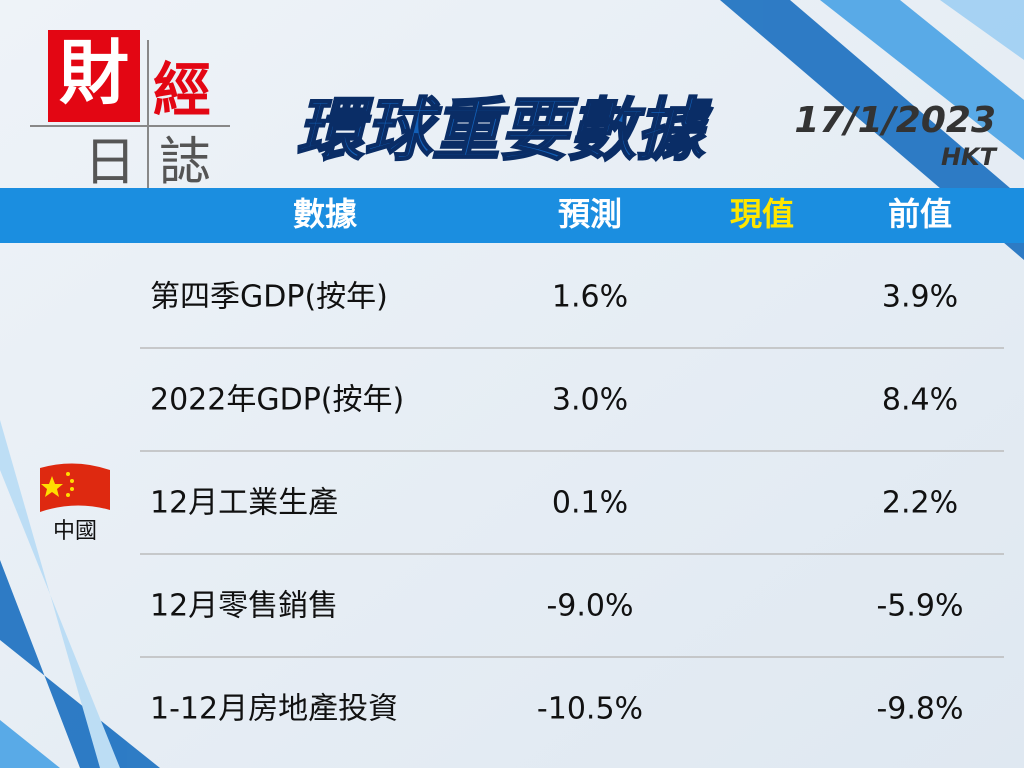  I want to click on previous: 3.9%, so click(920, 297).